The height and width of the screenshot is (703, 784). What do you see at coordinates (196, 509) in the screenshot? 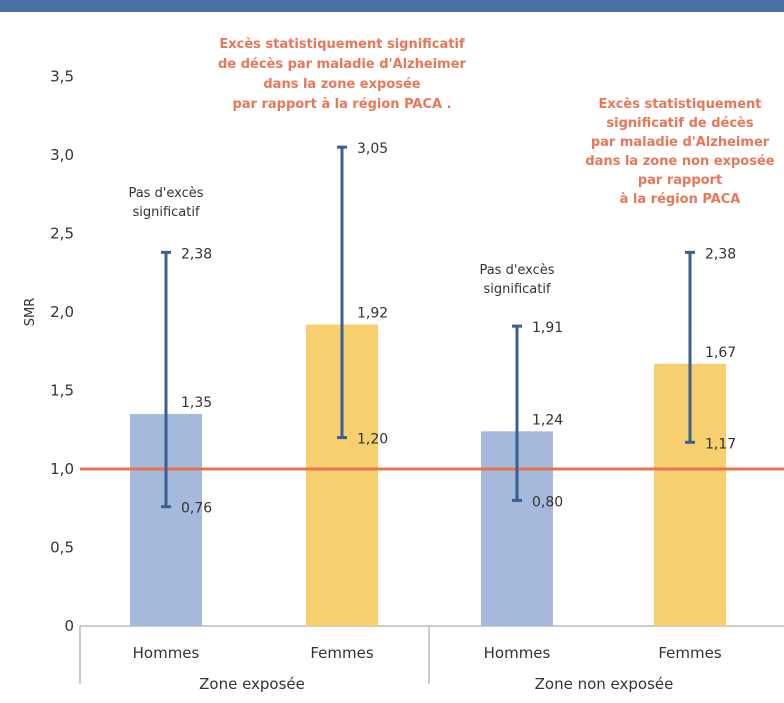
I see `ci-low-label: 0,76` at bounding box center [196, 509].